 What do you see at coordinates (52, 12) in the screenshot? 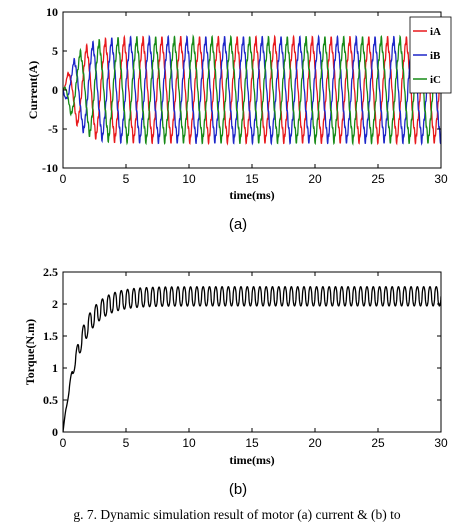
I see `y-tick-label: 10` at bounding box center [52, 12].